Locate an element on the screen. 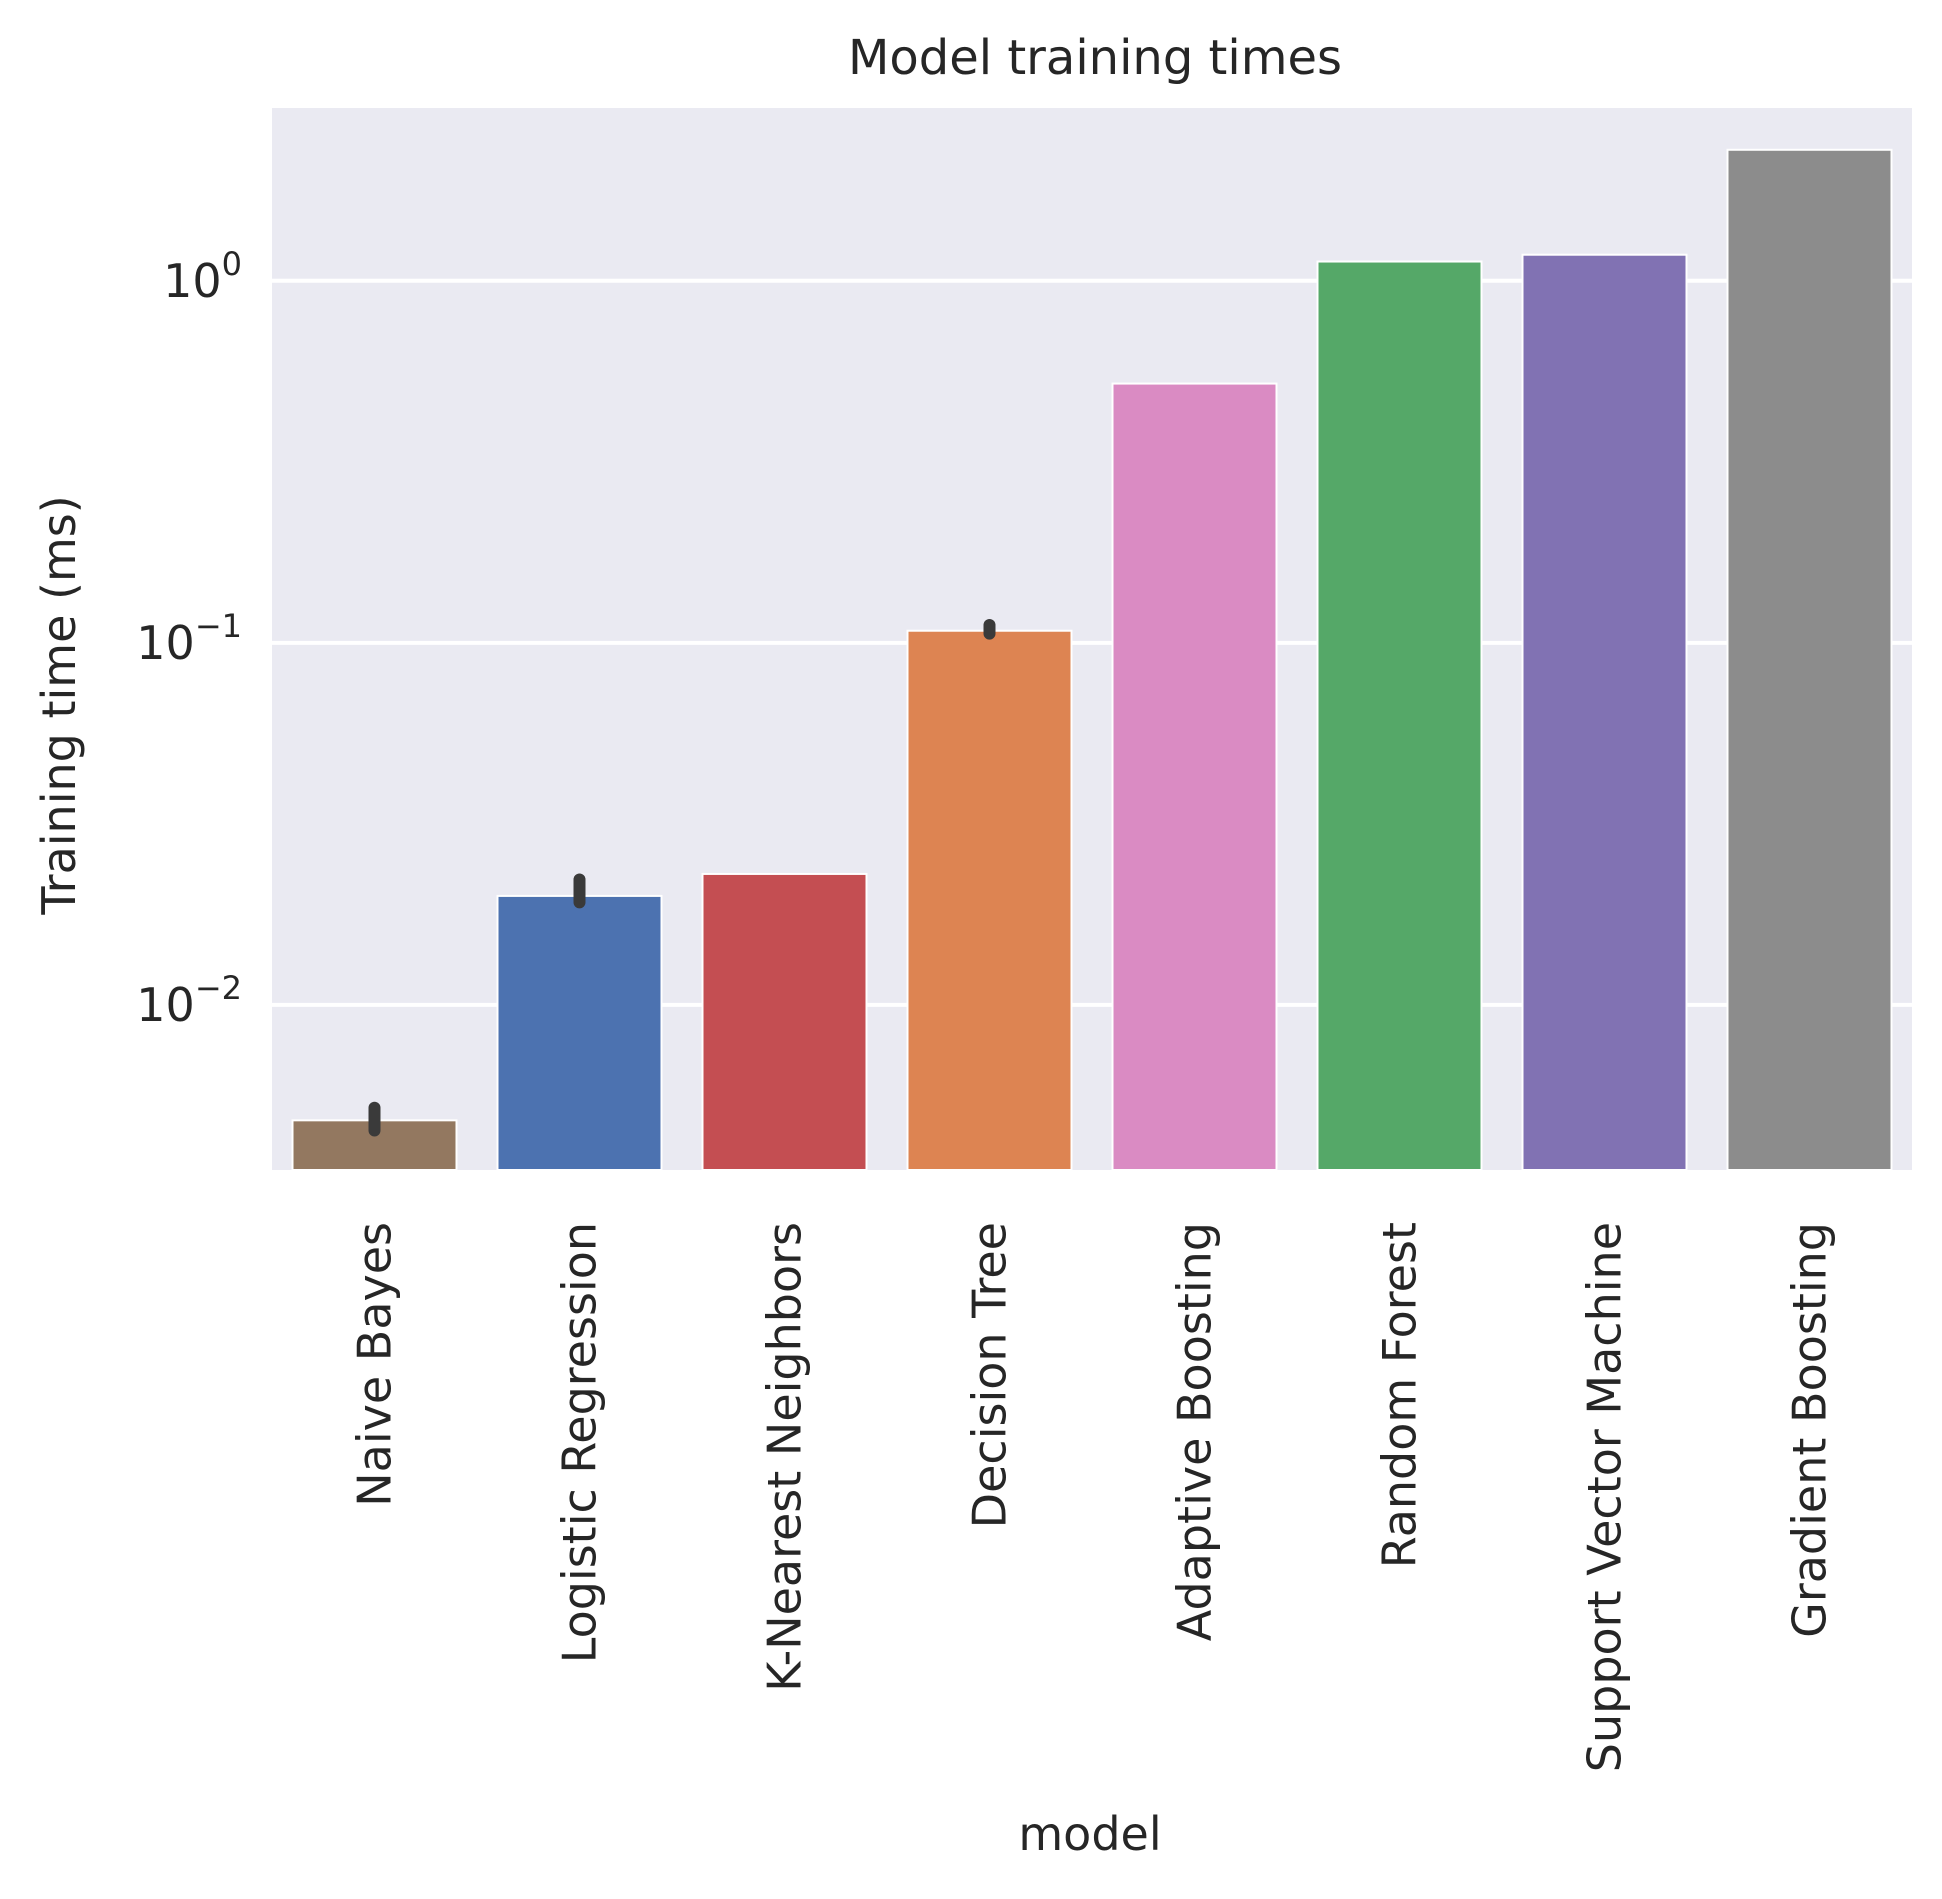  bar-k-nearest-neighbors is located at coordinates (784, 1021).